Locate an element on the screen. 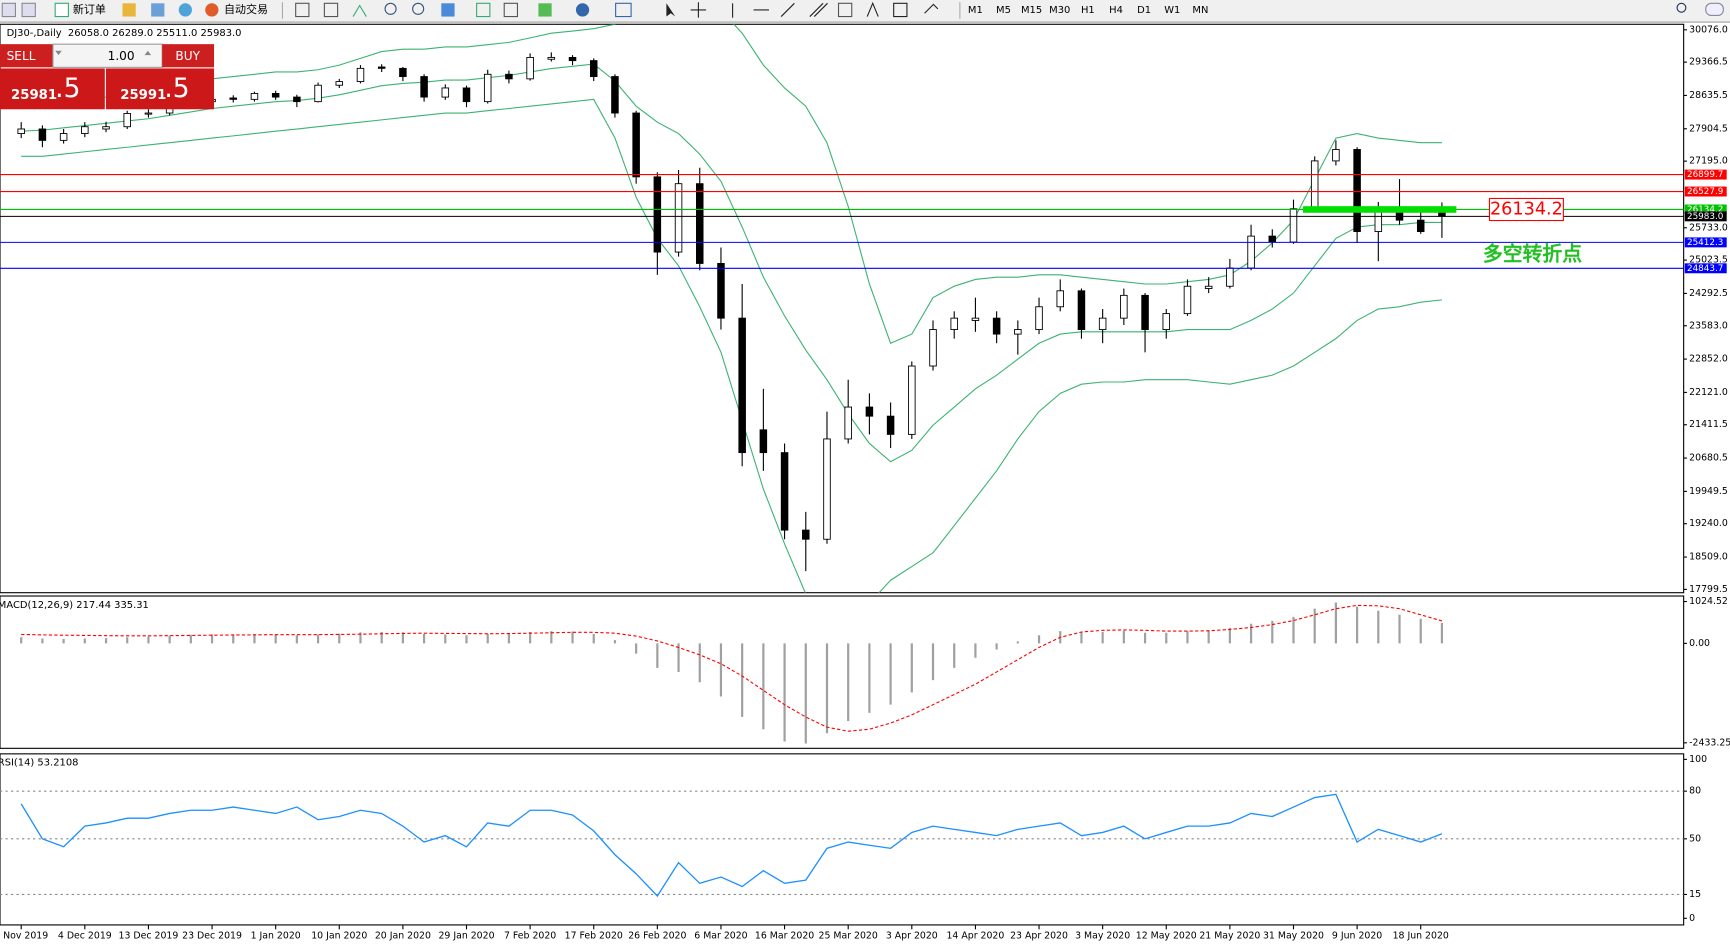 This screenshot has width=1730, height=947. buy-price-box is located at coordinates (160, 89).